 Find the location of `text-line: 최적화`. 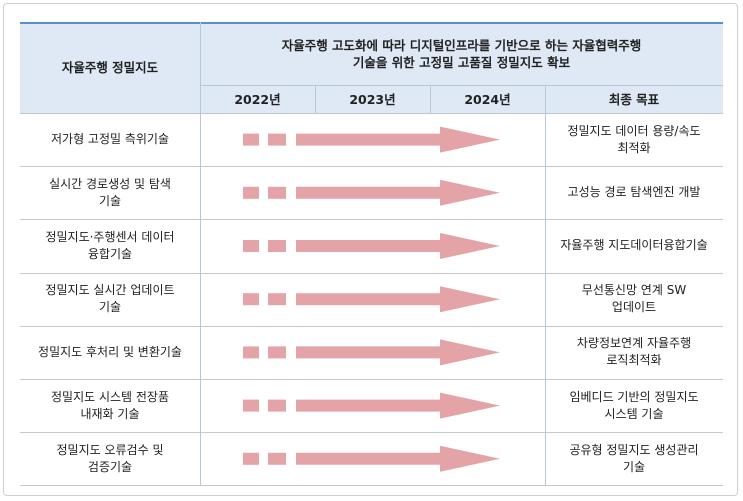

text-line: 최적화 is located at coordinates (634, 147).